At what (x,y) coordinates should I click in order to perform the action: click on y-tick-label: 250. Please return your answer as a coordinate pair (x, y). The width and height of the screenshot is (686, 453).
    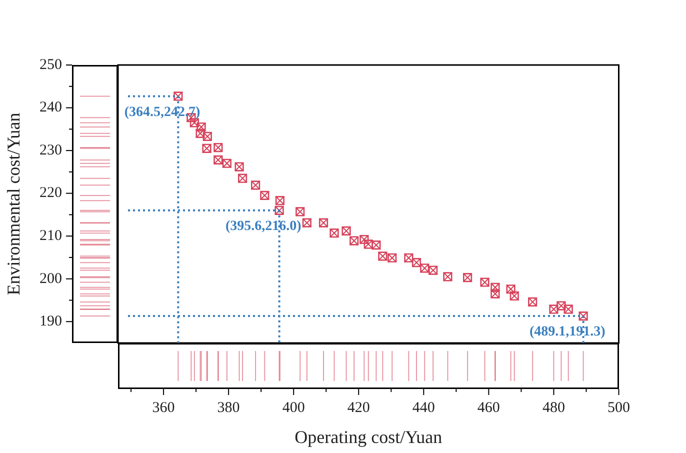
    Looking at the image, I should click on (51, 64).